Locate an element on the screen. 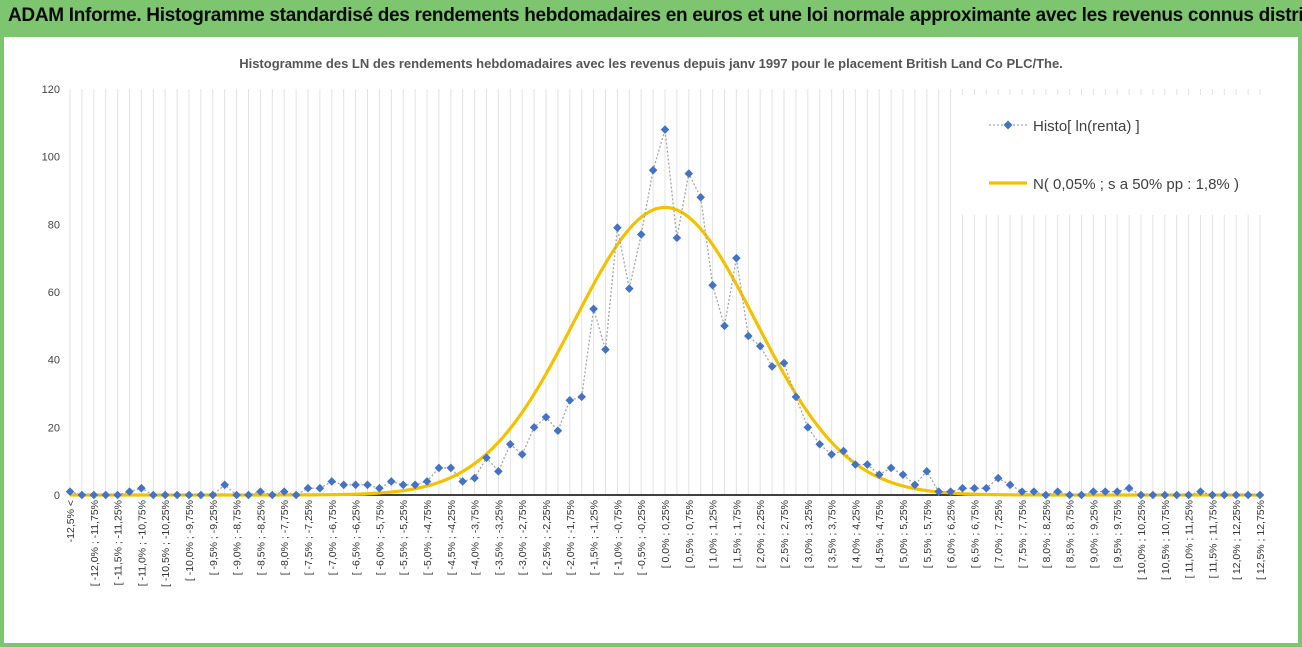 This screenshot has width=1302, height=647. x-tick-label: [ 10,5% ; 10,75% is located at coordinates (1166, 540).